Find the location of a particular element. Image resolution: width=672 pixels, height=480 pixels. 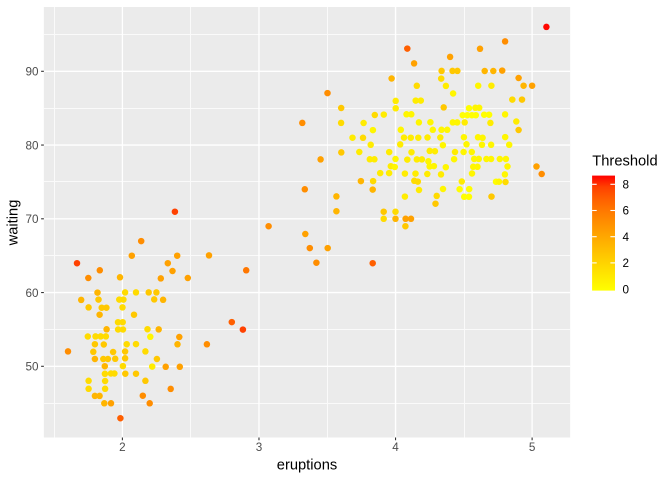

svg-text: 0 is located at coordinates (626, 289).